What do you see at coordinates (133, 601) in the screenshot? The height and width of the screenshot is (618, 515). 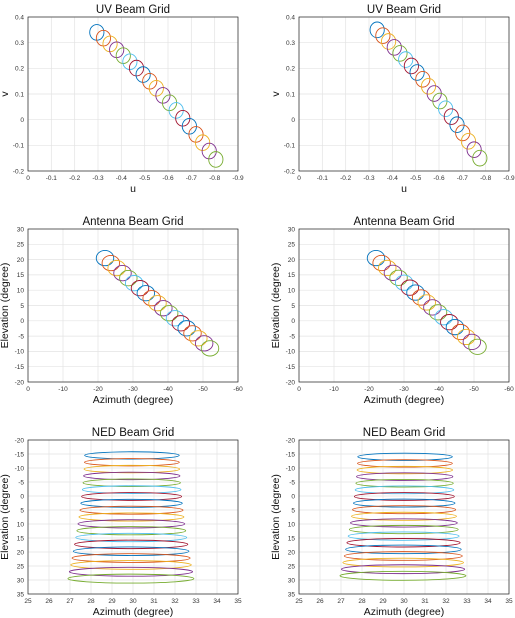 I see `x-tick-label: 30` at bounding box center [133, 601].